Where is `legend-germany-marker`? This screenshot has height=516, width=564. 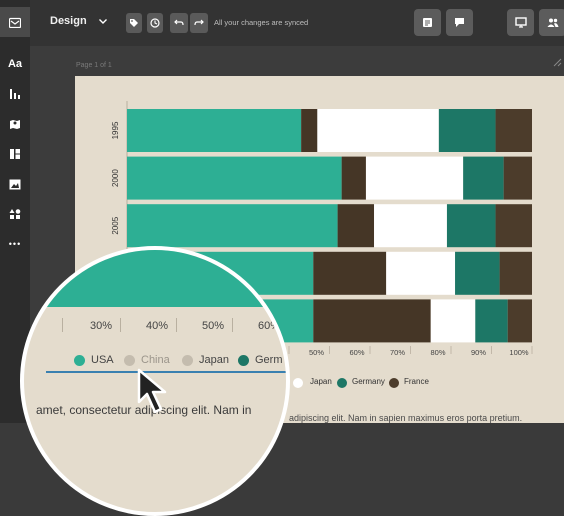 legend-germany-marker is located at coordinates (342, 383).